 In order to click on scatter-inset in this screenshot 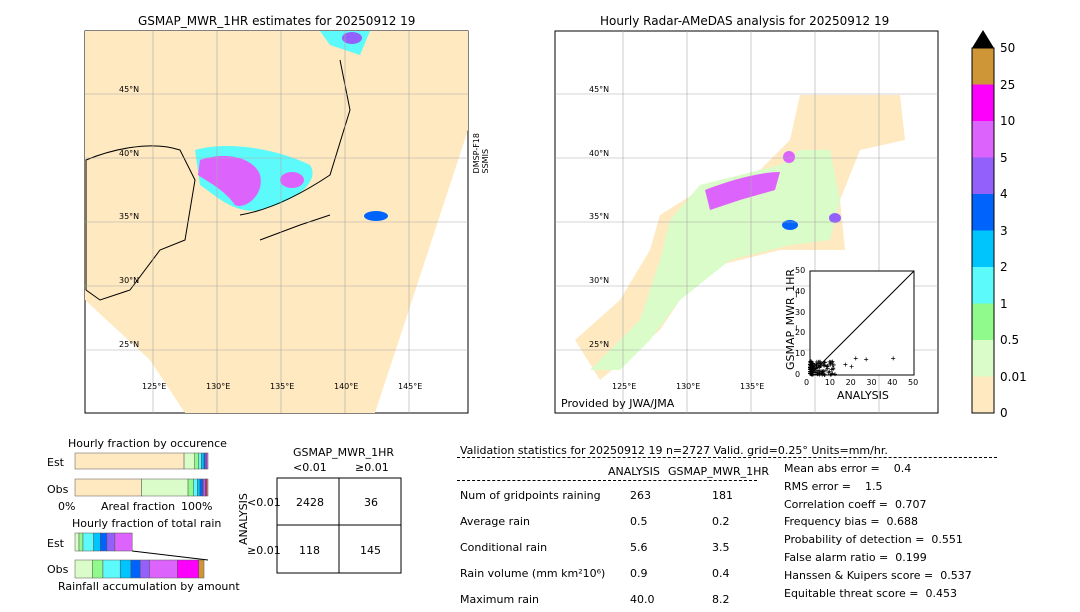, I will do `click(861, 323)`.